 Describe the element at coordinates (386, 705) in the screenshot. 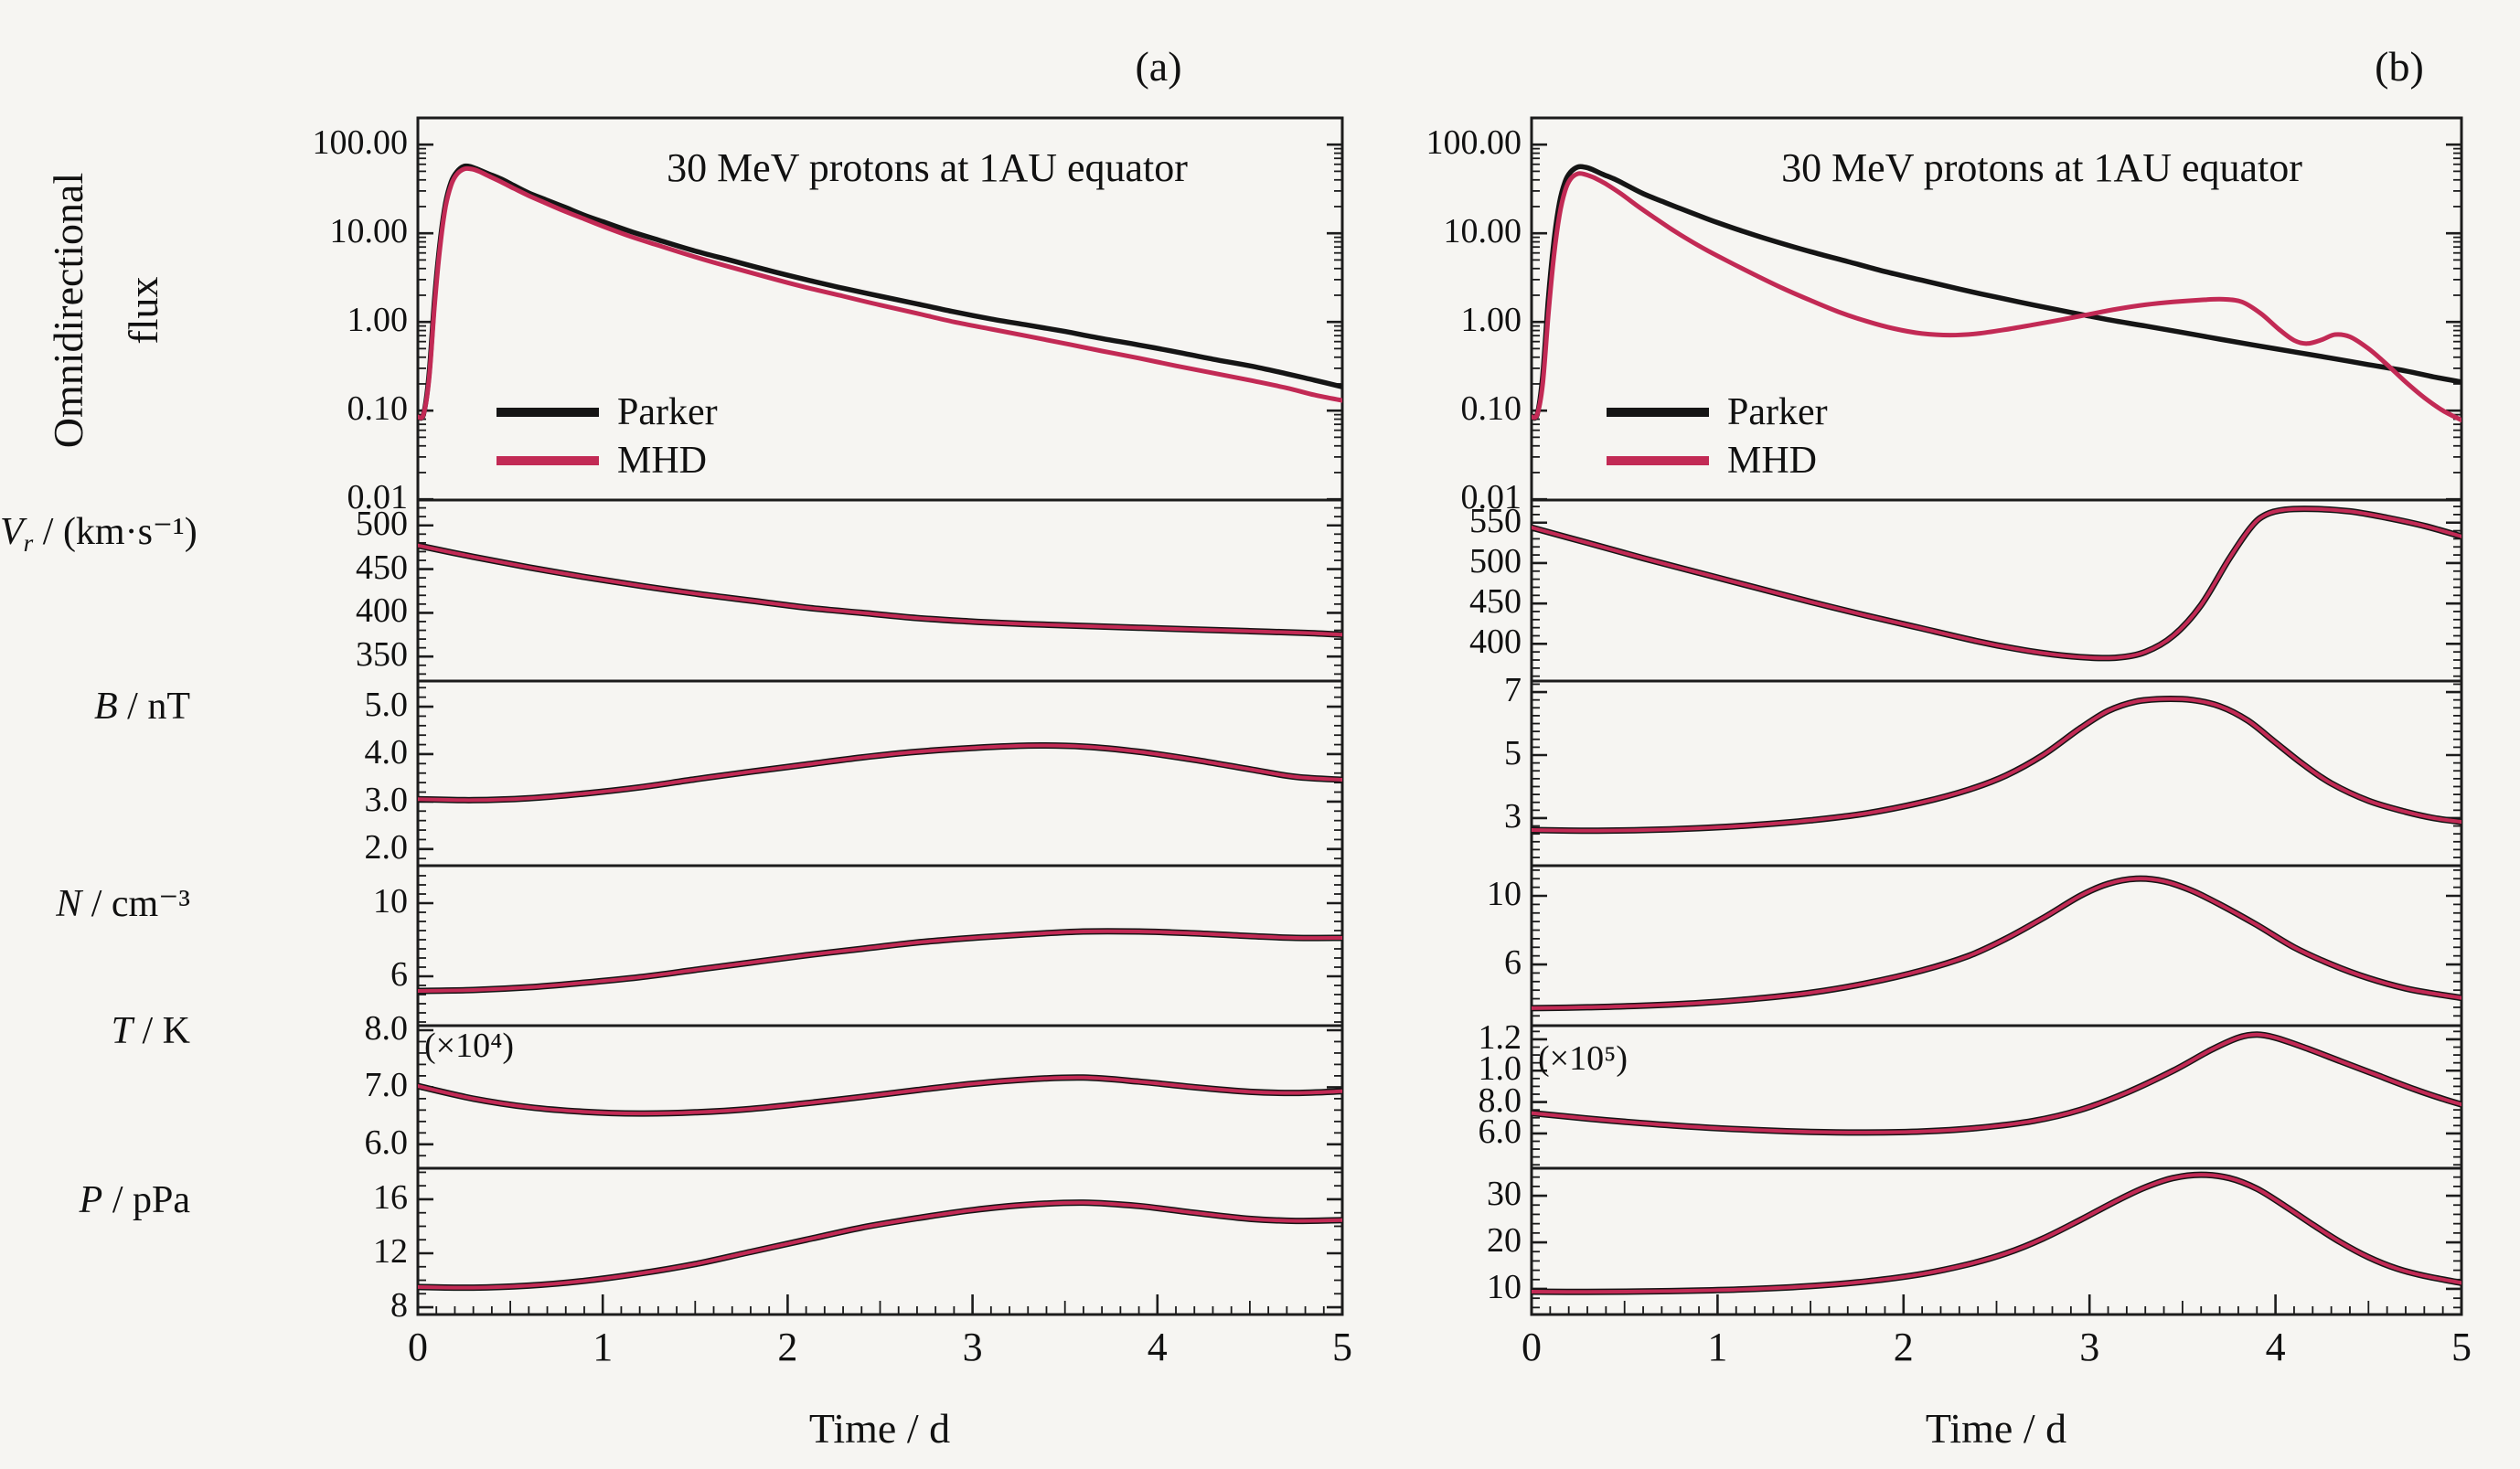

I see `y-tick-label: 5.0` at that location.